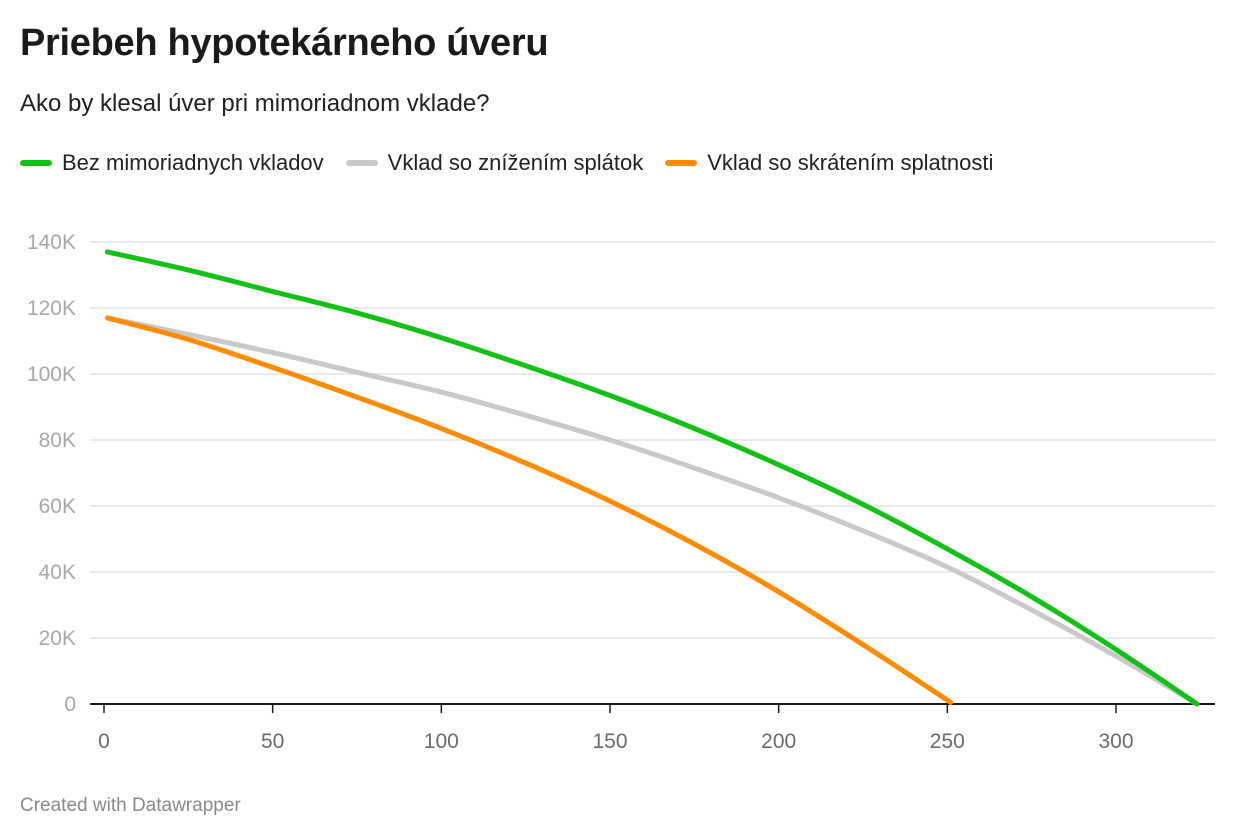 The width and height of the screenshot is (1240, 840). I want to click on legend-item-znizenie-splatok: Vklad so znížením splátok, so click(494, 163).